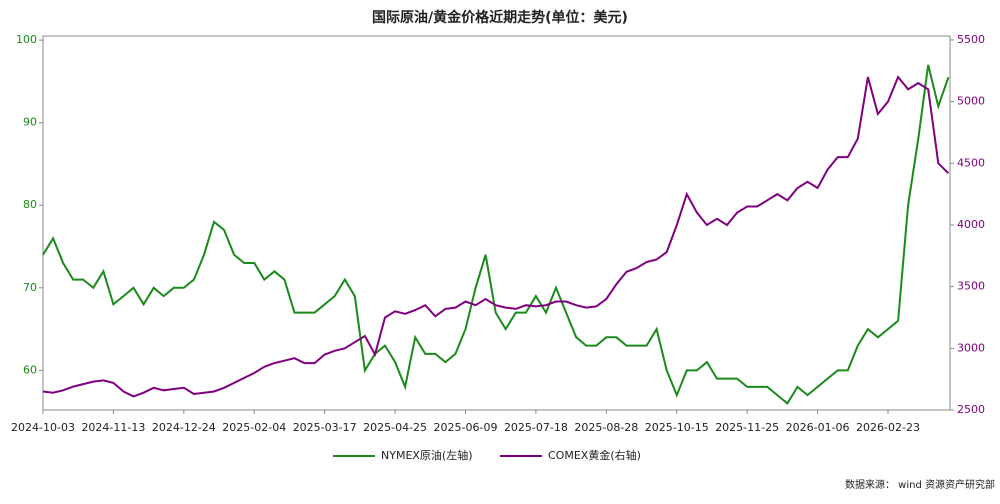 The image size is (1000, 504). Describe the element at coordinates (30, 287) in the screenshot. I see `y-tick-label: 70` at that location.